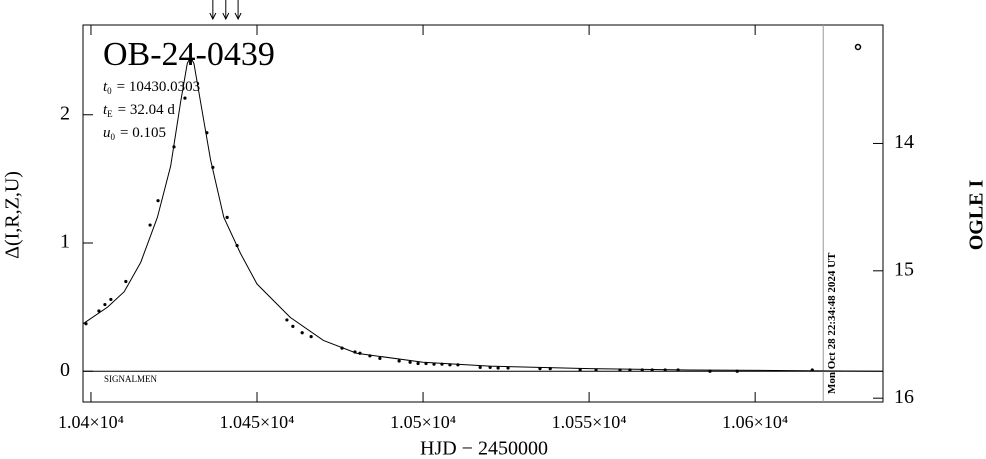  Describe the element at coordinates (755, 422) in the screenshot. I see `x-tick-label: 1.06×10⁴` at that location.